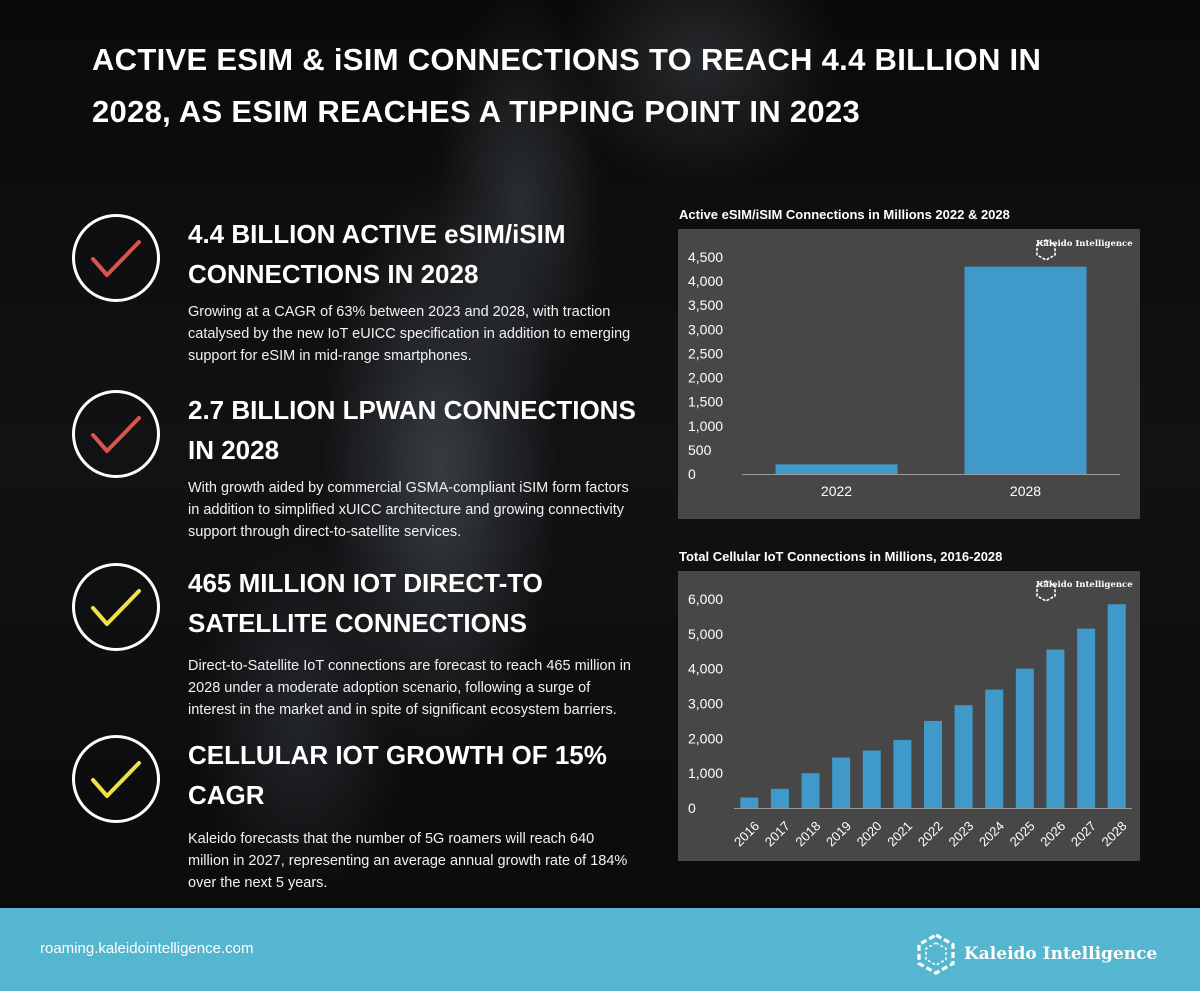  What do you see at coordinates (899, 833) in the screenshot?
I see `x-tick-label: 2021` at bounding box center [899, 833].